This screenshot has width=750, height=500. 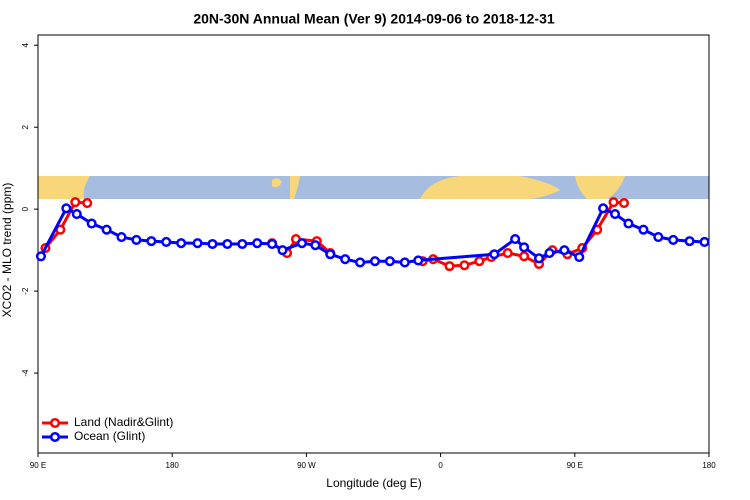 I want to click on legend-label: Land (Nadir&Glint), so click(x=123, y=422).